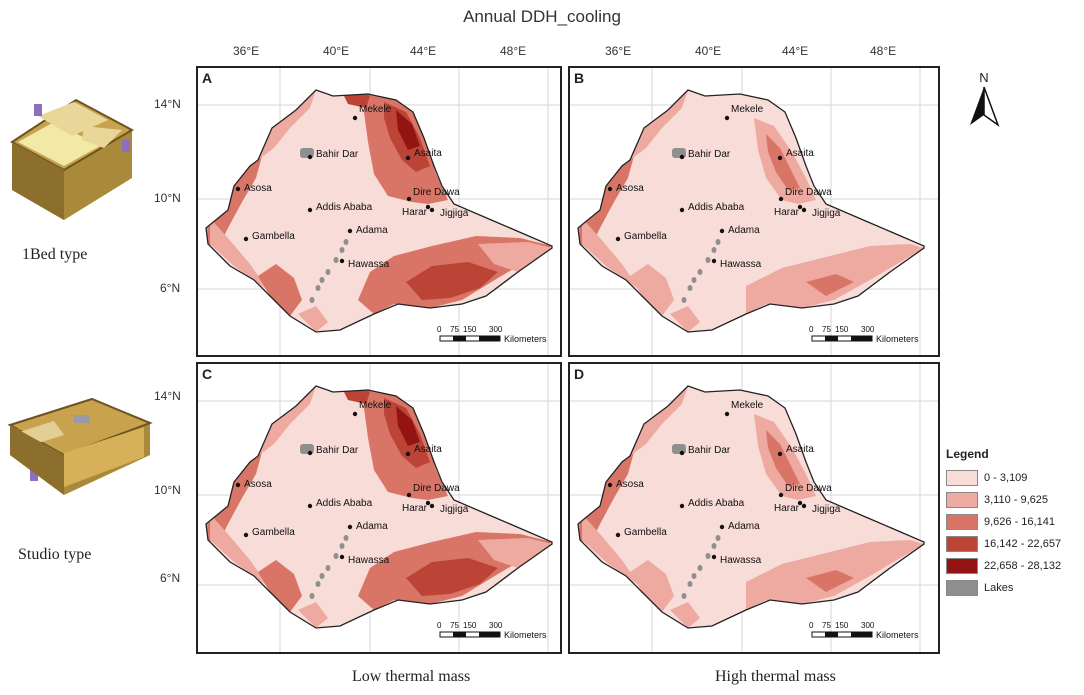 The image size is (1084, 695). Describe the element at coordinates (1016, 500) in the screenshot. I see `legend-label: 3,110 - 9,625` at that location.